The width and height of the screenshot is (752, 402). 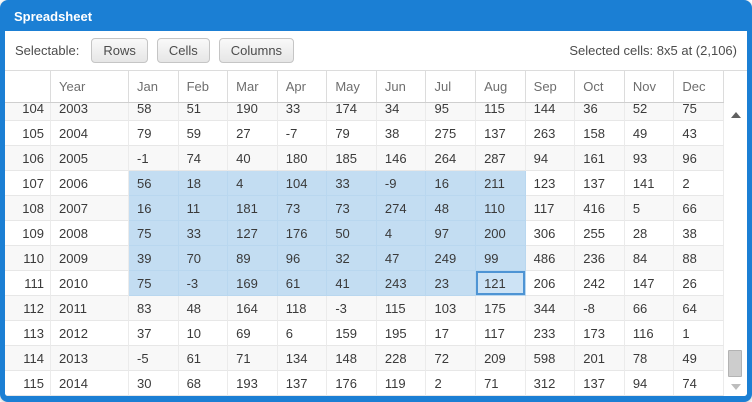 What do you see at coordinates (203, 183) in the screenshot?
I see `cell: 18` at bounding box center [203, 183].